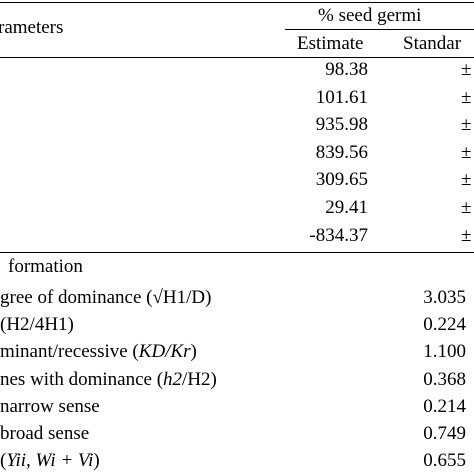 The height and width of the screenshot is (474, 474). Describe the element at coordinates (444, 379) in the screenshot. I see `value-cell: 0.368` at that location.